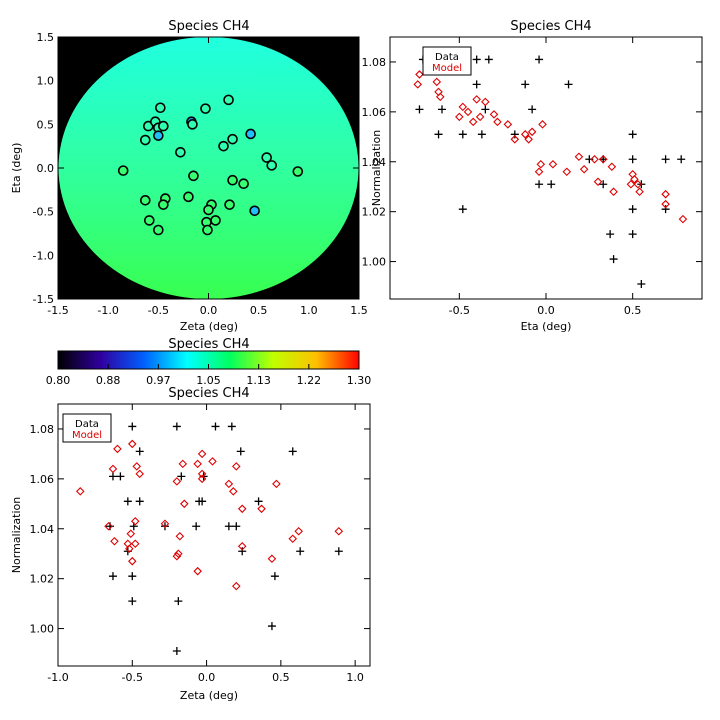 This screenshot has width=720, height=720. I want to click on colorbar-tick-label: 1.30, so click(359, 380).